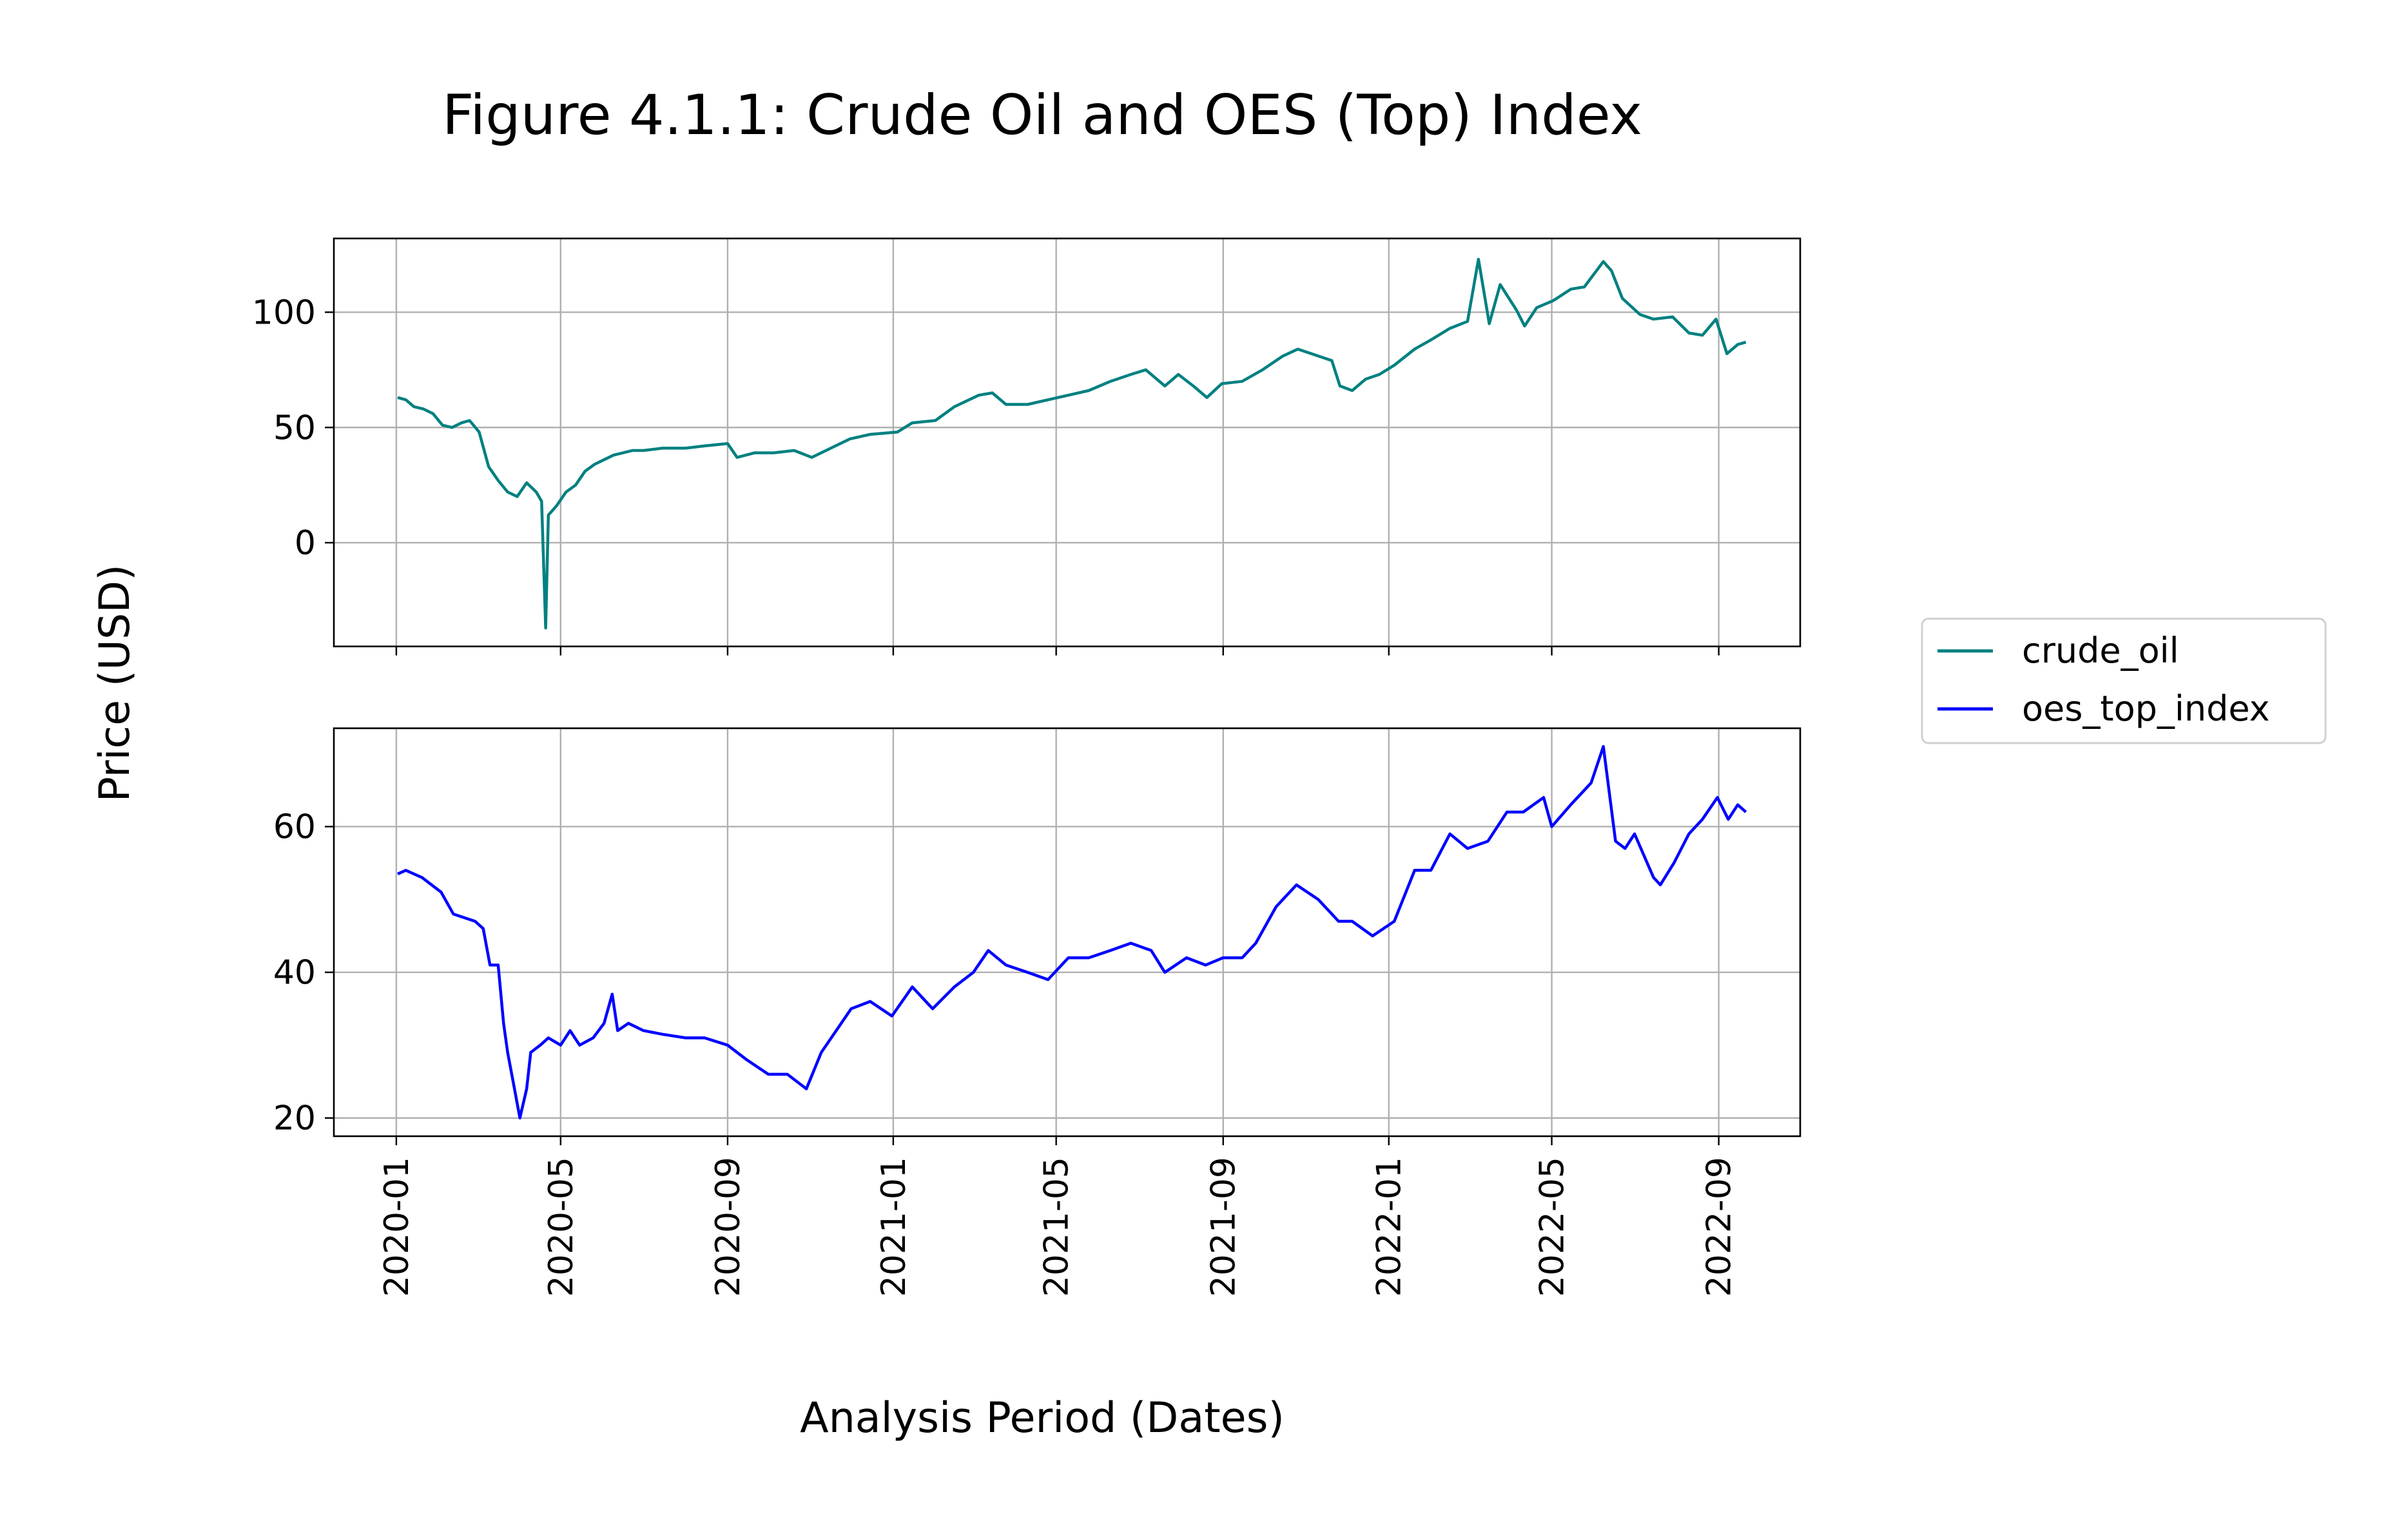 The width and height of the screenshot is (2408, 1530). What do you see at coordinates (728, 1227) in the screenshot?
I see `x-tick-label: 2020-09` at bounding box center [728, 1227].